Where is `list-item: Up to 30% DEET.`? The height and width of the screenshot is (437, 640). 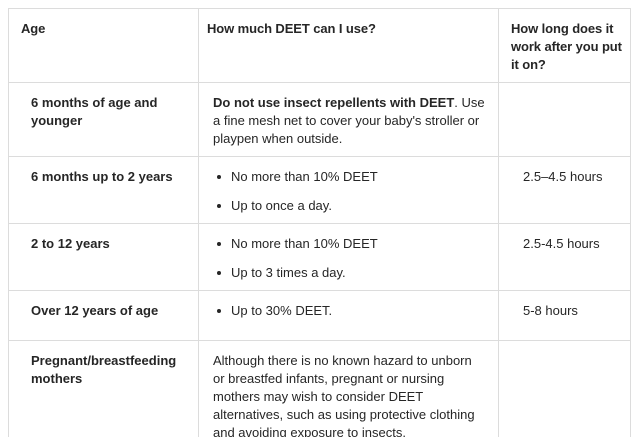
list-item: Up to 30% DEET. is located at coordinates (349, 311).